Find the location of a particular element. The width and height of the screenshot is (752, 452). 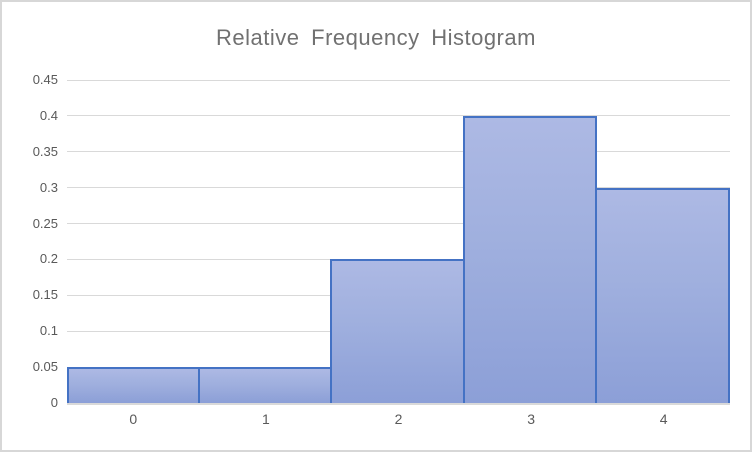

y-tick-label: 0.3 is located at coordinates (48, 187).